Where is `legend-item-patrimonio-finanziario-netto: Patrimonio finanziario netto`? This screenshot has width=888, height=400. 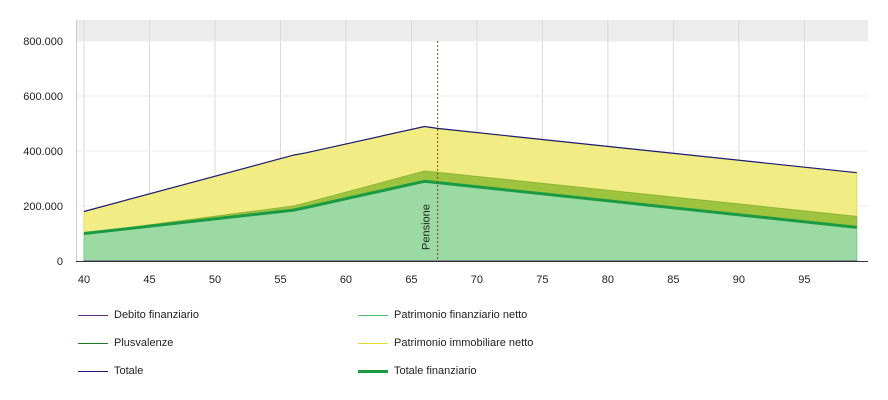 legend-item-patrimonio-finanziario-netto: Patrimonio finanziario netto is located at coordinates (442, 315).